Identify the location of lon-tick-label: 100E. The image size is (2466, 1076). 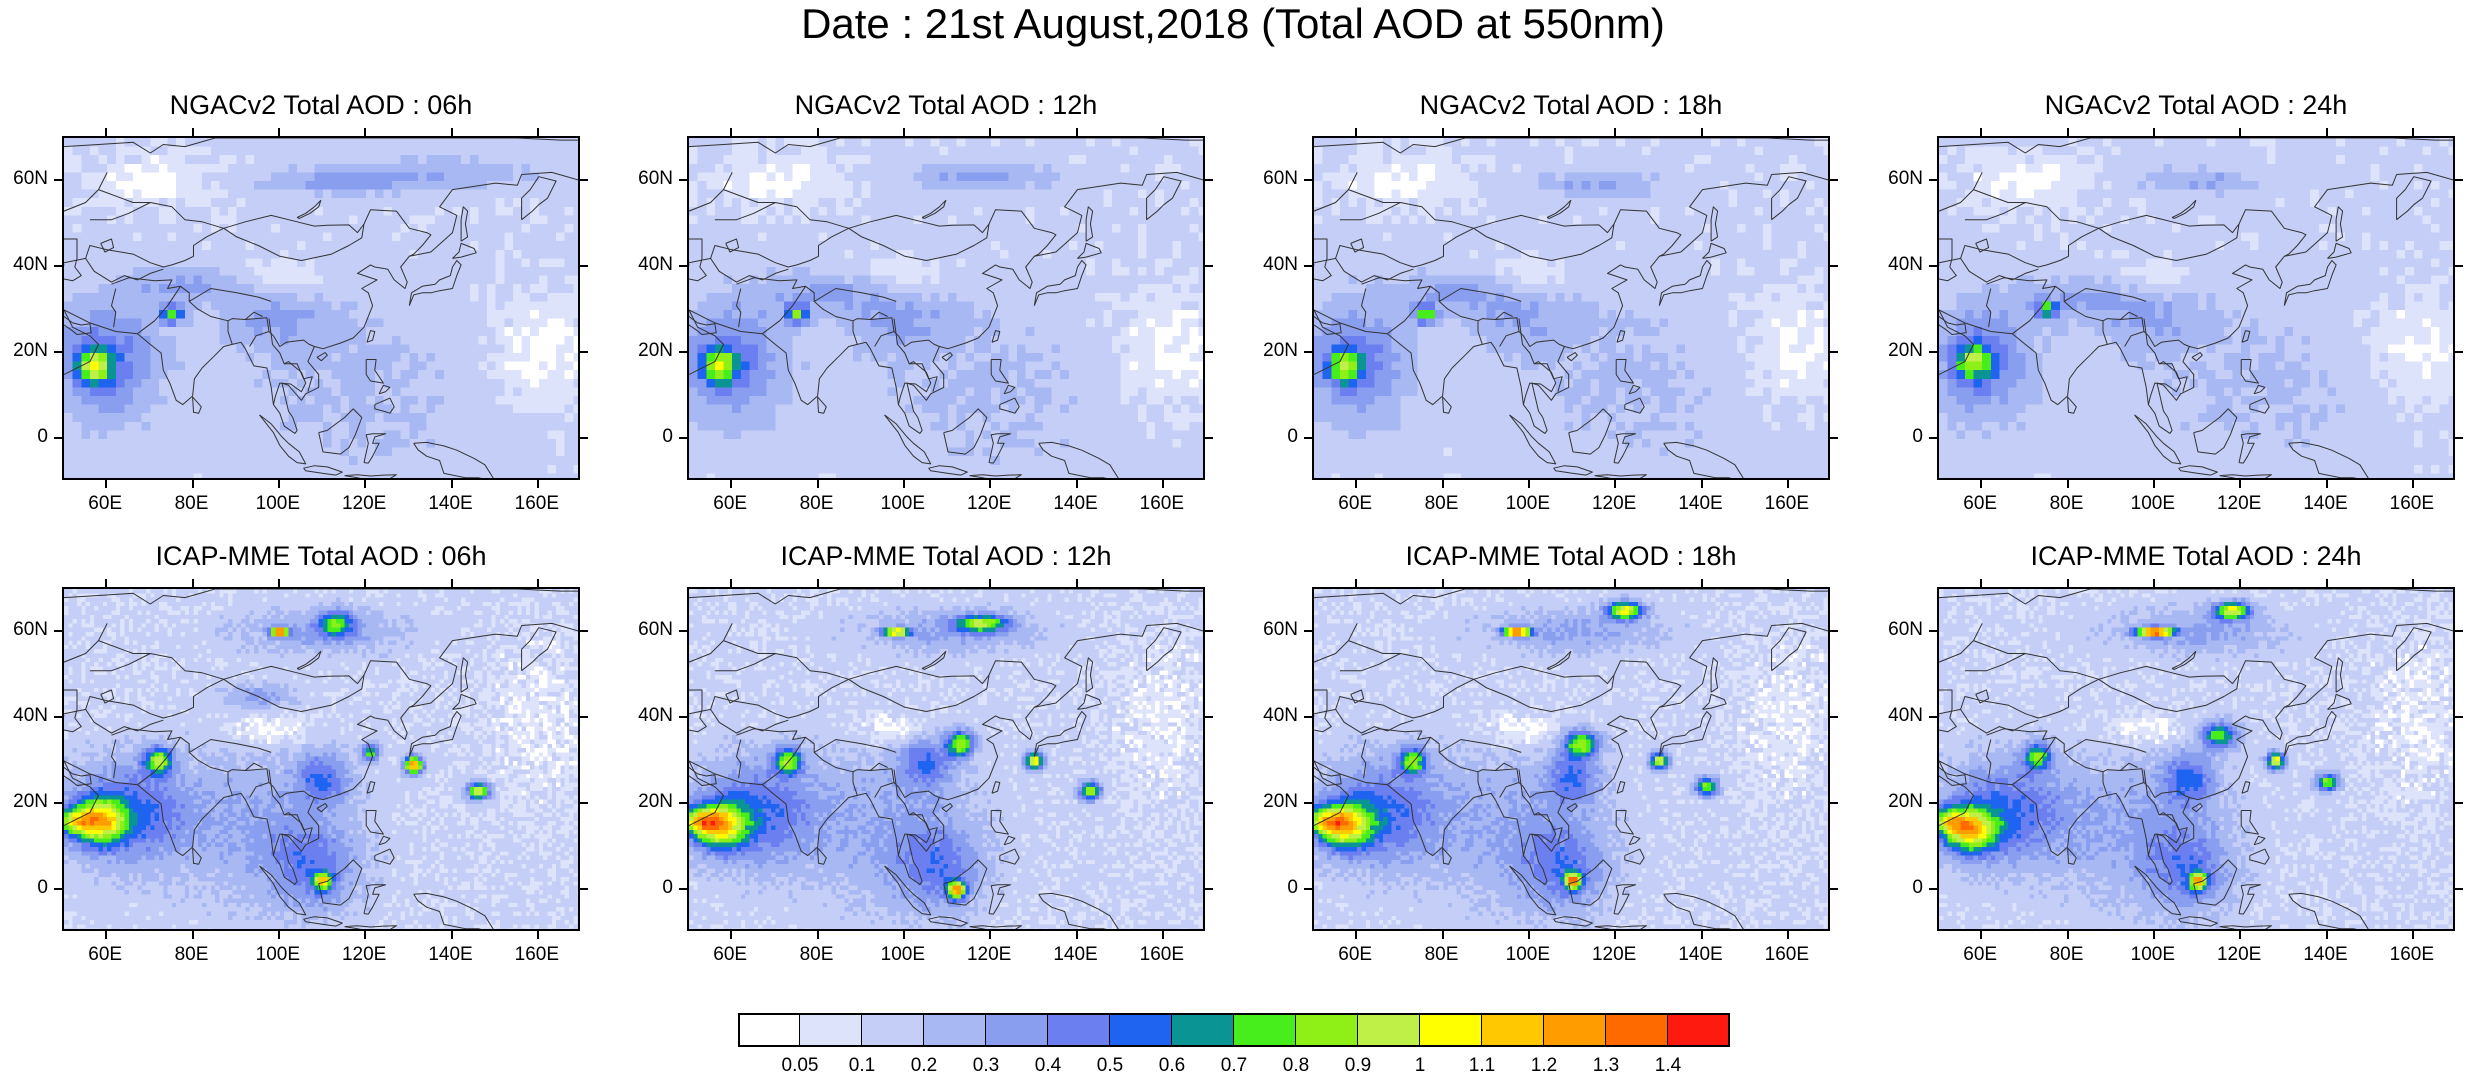
(903, 955).